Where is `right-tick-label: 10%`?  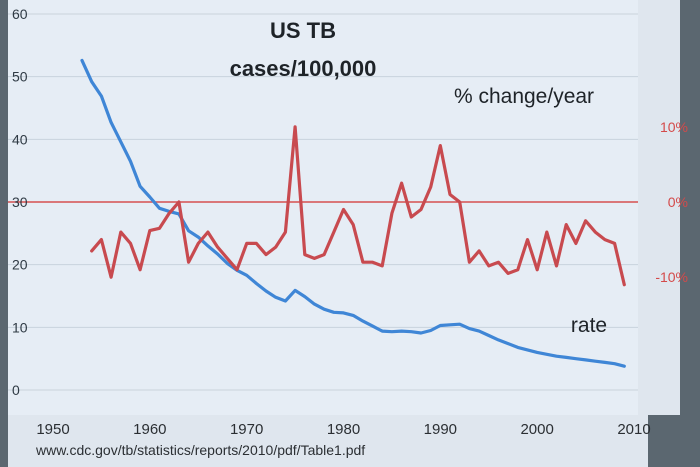
right-tick-label: 10% is located at coordinates (674, 127).